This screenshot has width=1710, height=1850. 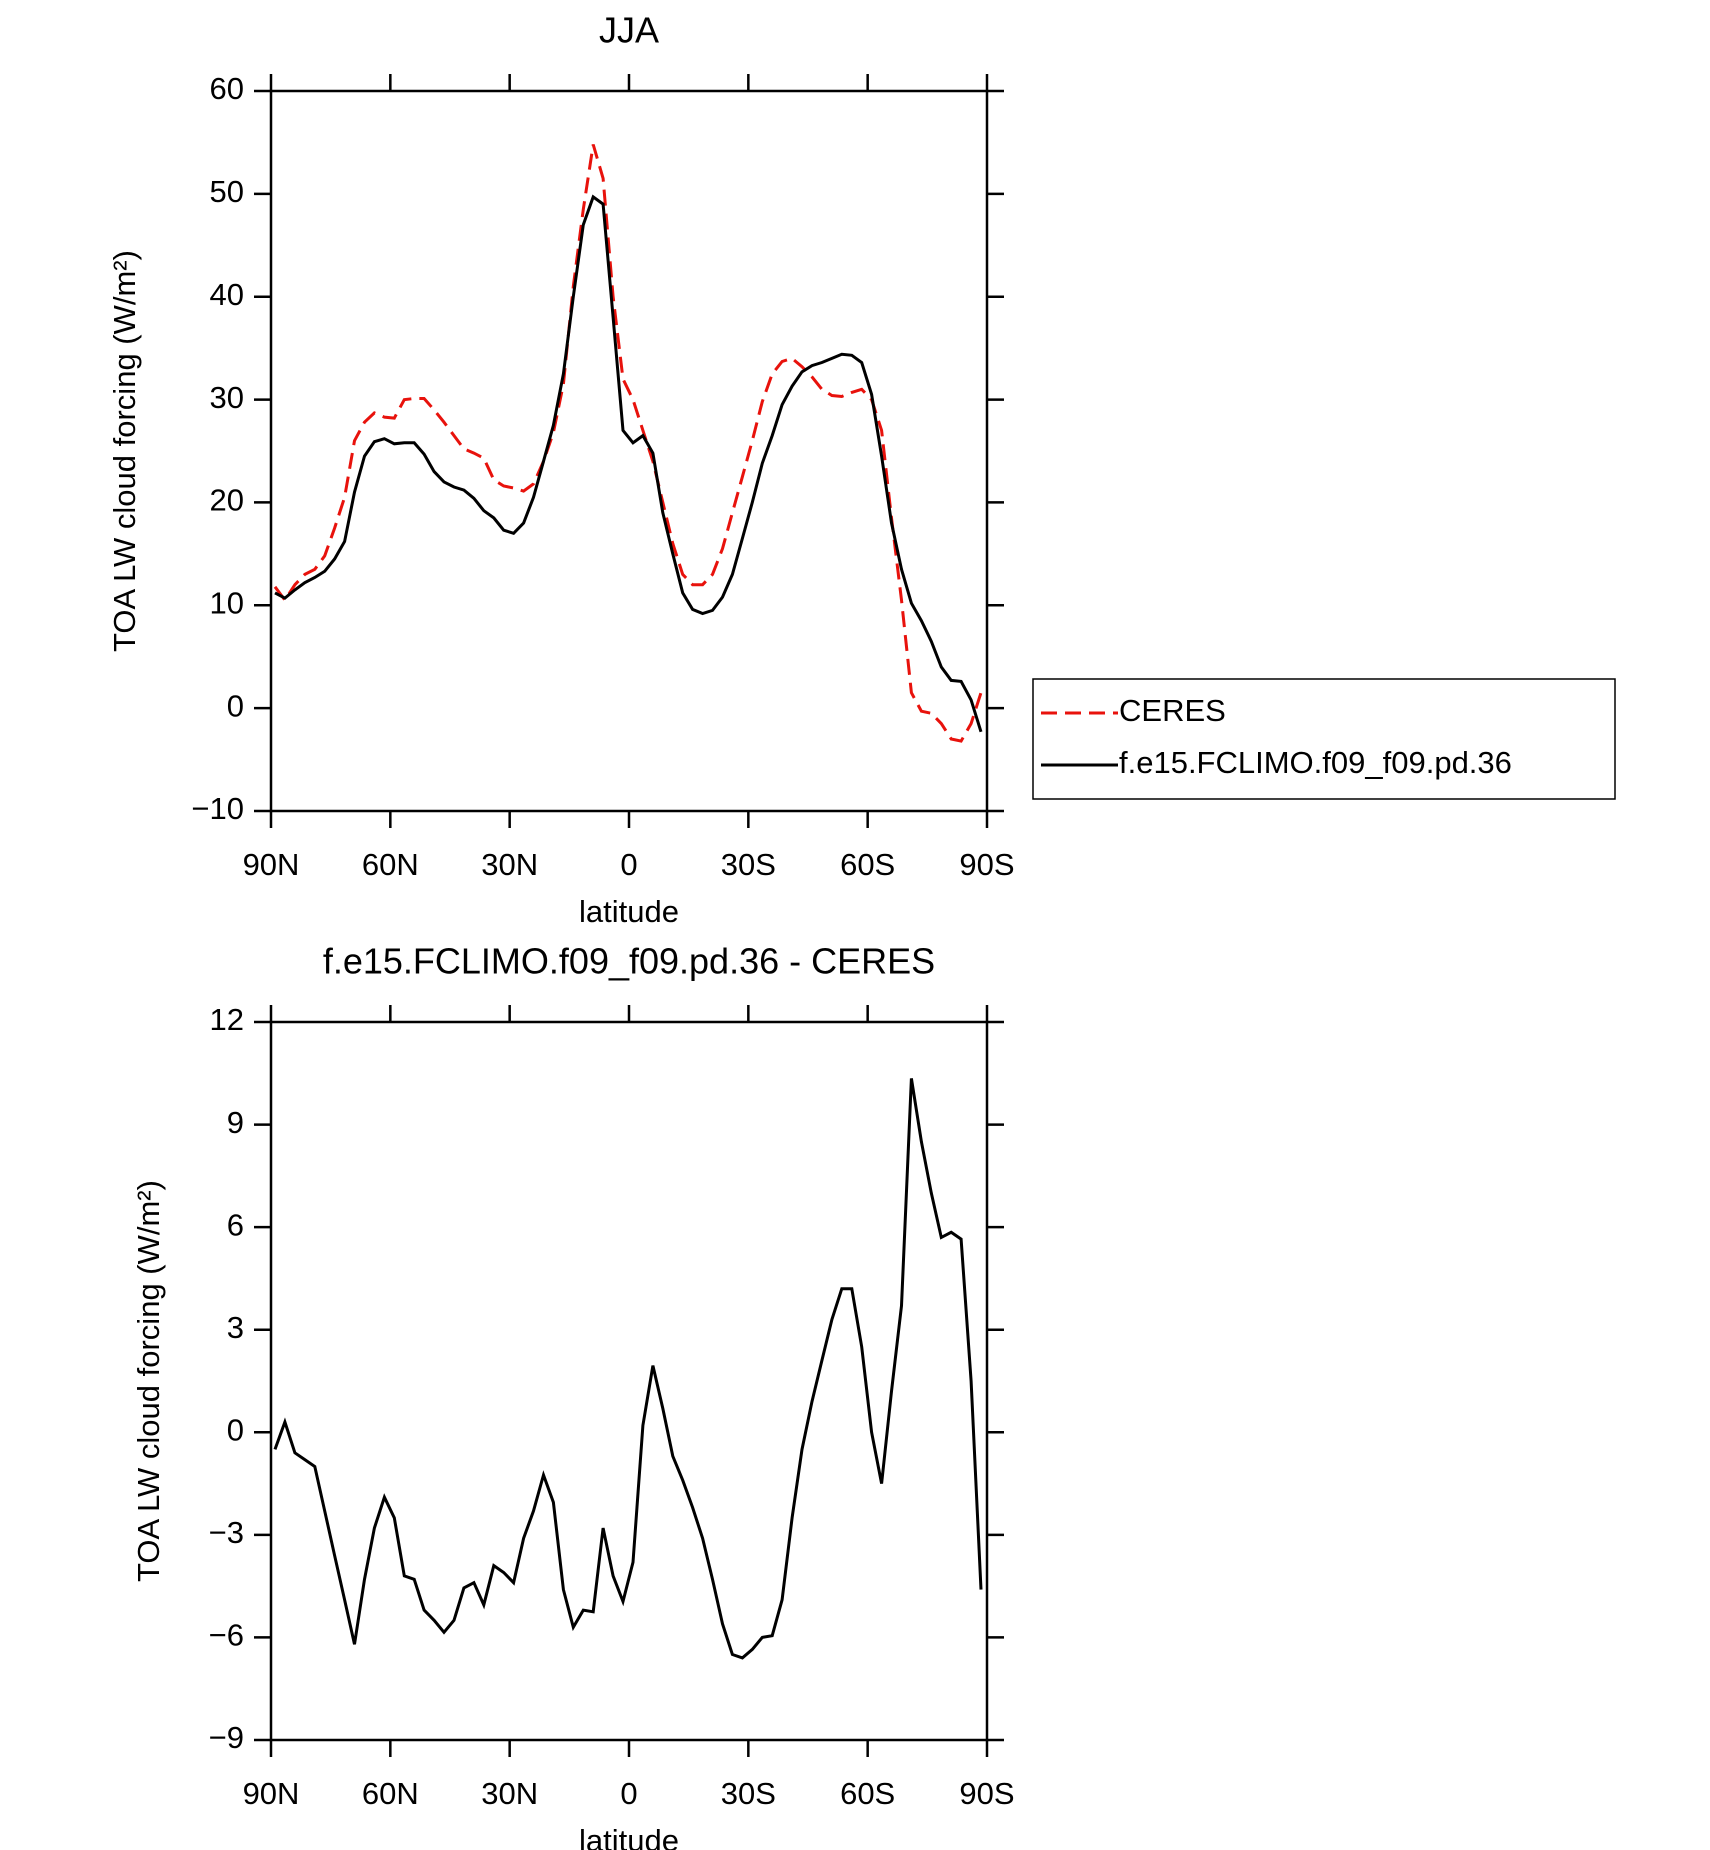 What do you see at coordinates (1315, 762) in the screenshot?
I see `legend-label: f.e15.FCLIMO.f09_f09.pd.36` at bounding box center [1315, 762].